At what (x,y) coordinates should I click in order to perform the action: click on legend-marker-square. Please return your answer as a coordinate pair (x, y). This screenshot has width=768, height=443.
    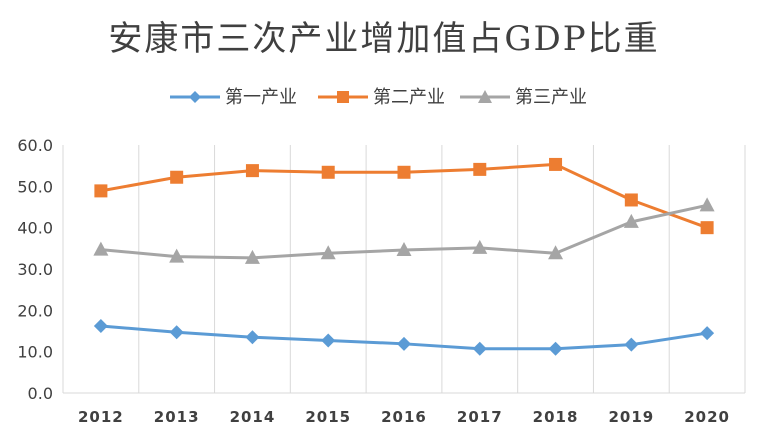
    Looking at the image, I should click on (343, 97).